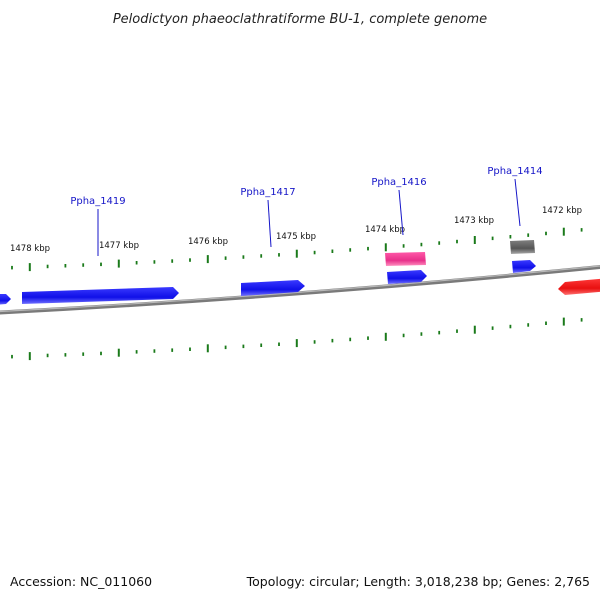 Image resolution: width=600 pixels, height=600 pixels. I want to click on outer-scale-ticks, so click(297, 249).